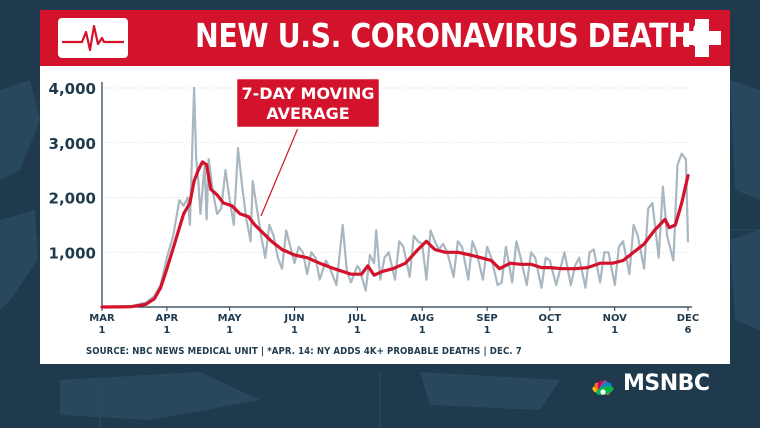  I want to click on x-tick-month: OCT, so click(550, 318).